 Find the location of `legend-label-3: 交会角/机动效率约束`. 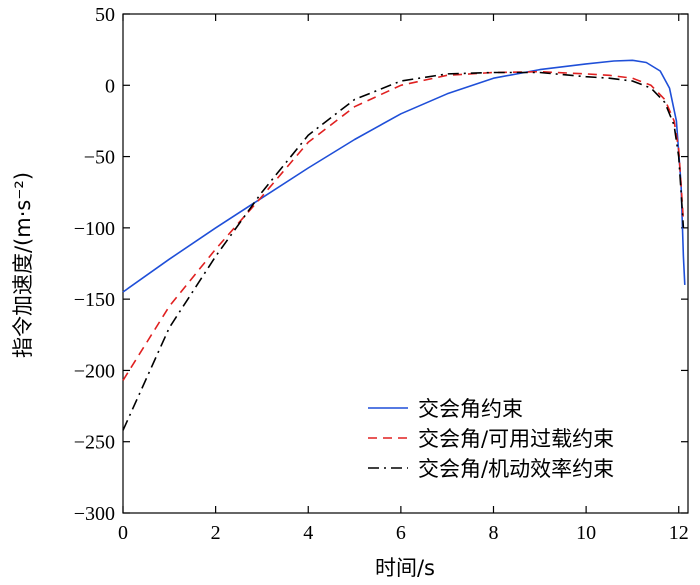

legend-label-3: 交会角/机动效率约束 is located at coordinates (516, 469).